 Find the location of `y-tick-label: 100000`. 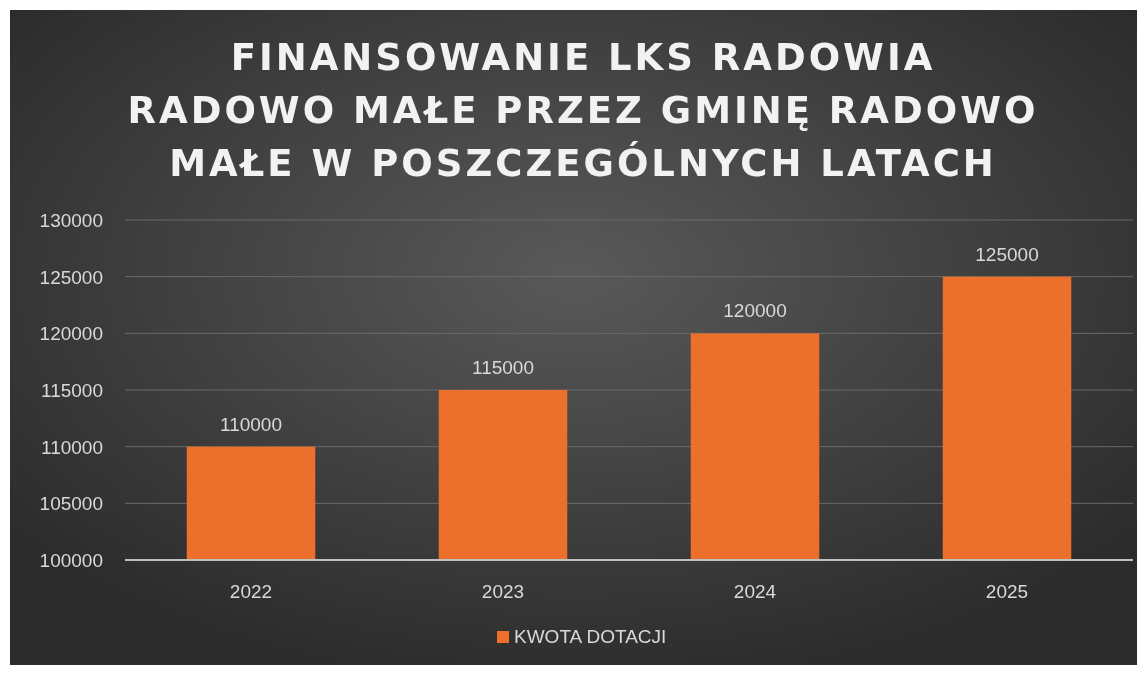

y-tick-label: 100000 is located at coordinates (71, 560).